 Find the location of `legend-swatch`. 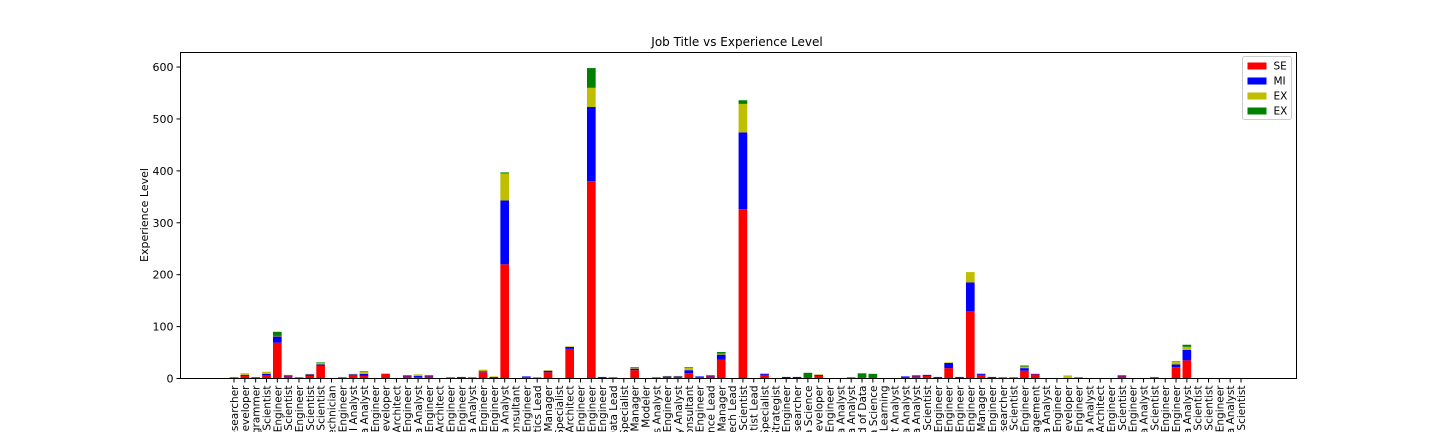

legend-swatch is located at coordinates (1257, 66).